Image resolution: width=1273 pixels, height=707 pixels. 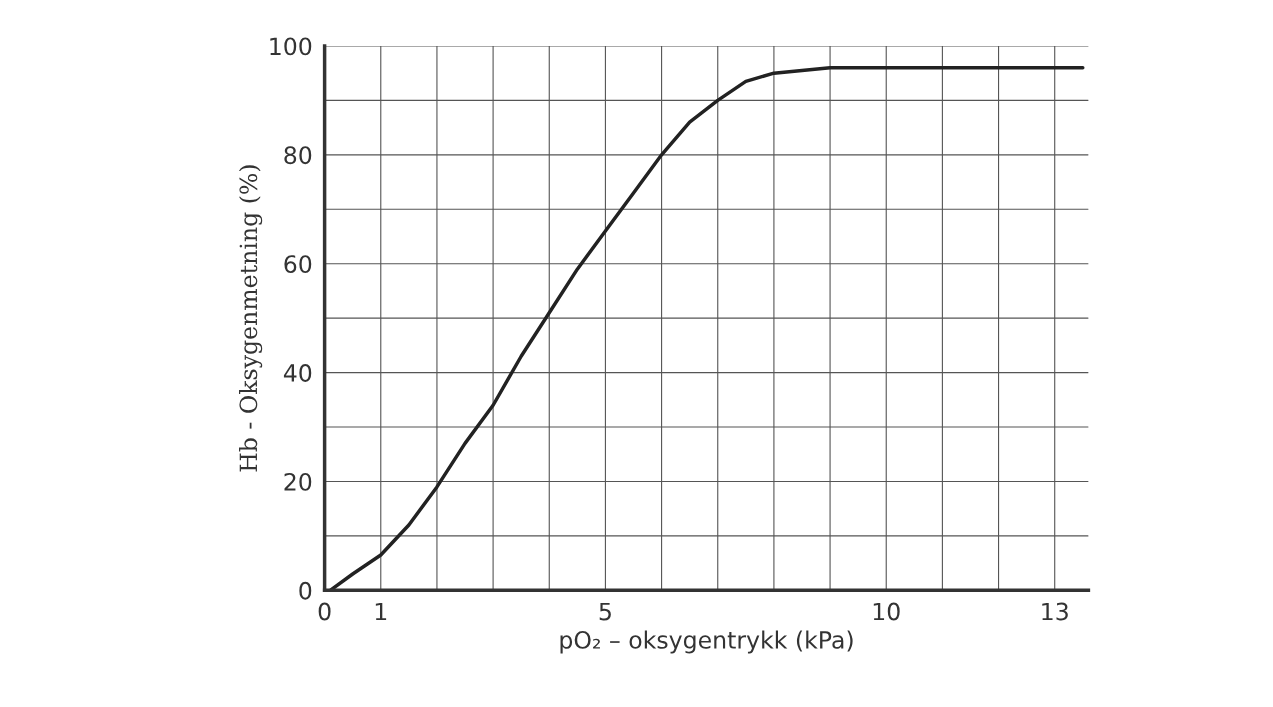 I want to click on x-tick-label: 5, so click(x=605, y=611).